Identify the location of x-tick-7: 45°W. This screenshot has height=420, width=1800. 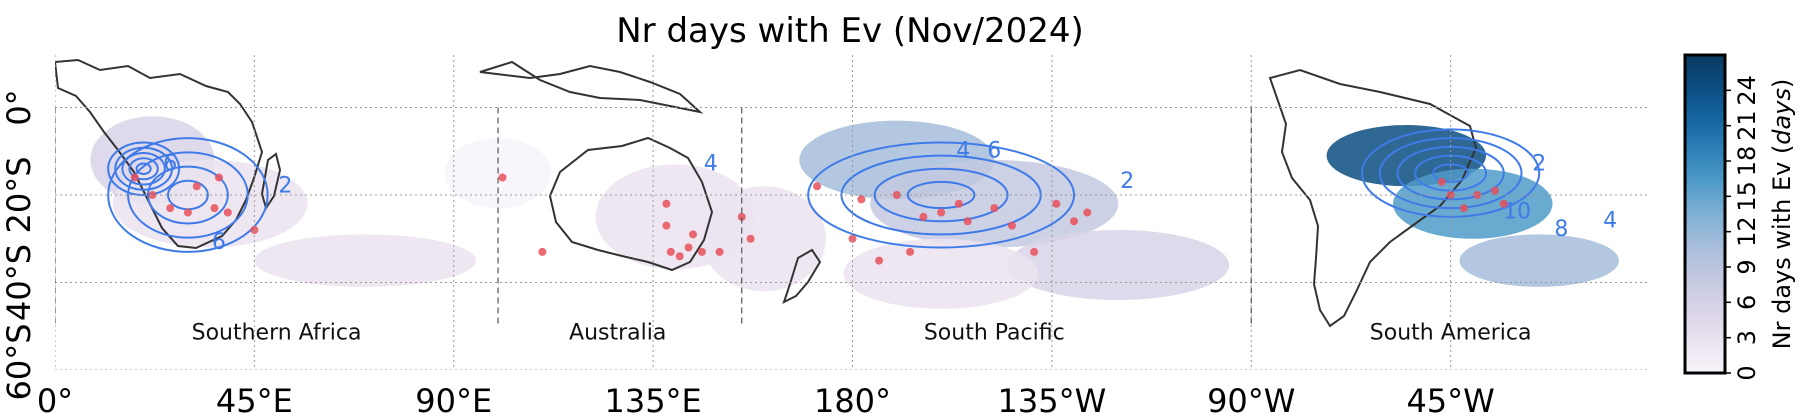
(1450, 401).